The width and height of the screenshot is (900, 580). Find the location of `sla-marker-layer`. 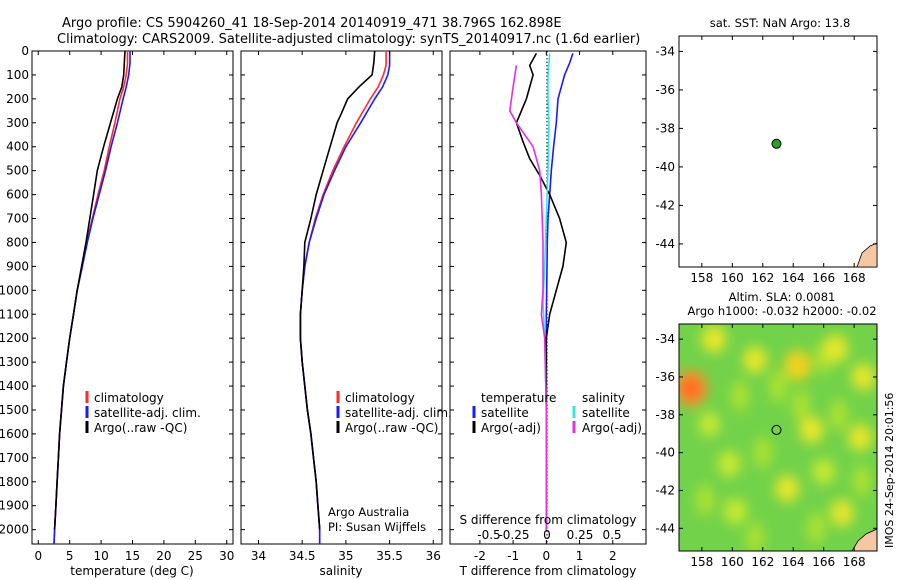

sla-marker-layer is located at coordinates (776, 429).